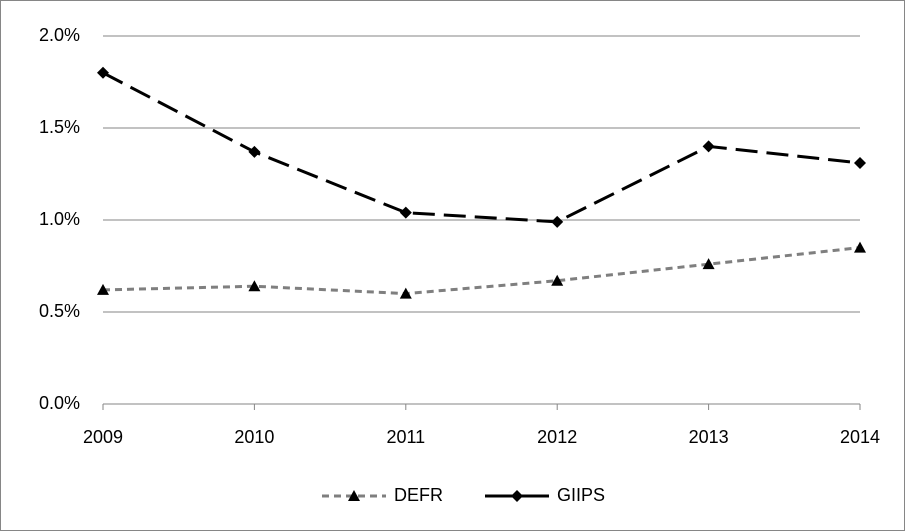 Image resolution: width=906 pixels, height=532 pixels. What do you see at coordinates (581, 495) in the screenshot?
I see `legend-label: GIIPS` at bounding box center [581, 495].